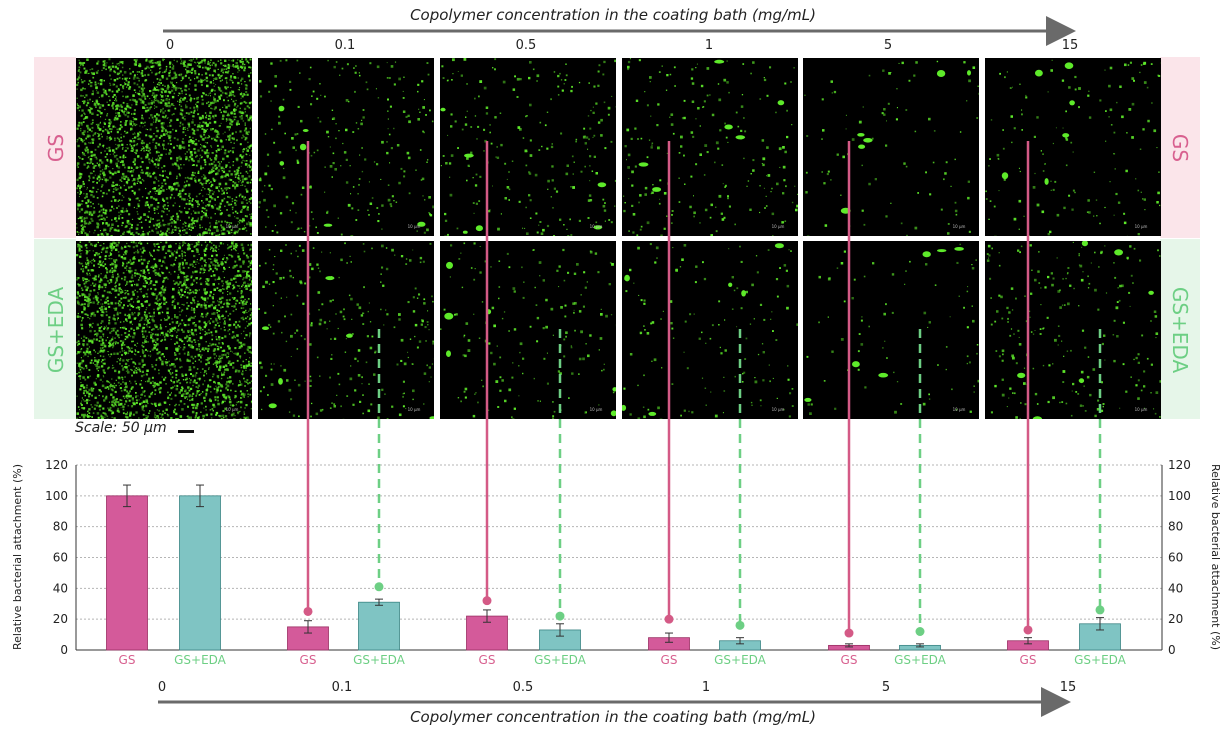  Describe the element at coordinates (523, 687) in the screenshot. I see `bottom-concentration-label: 0.5` at that location.